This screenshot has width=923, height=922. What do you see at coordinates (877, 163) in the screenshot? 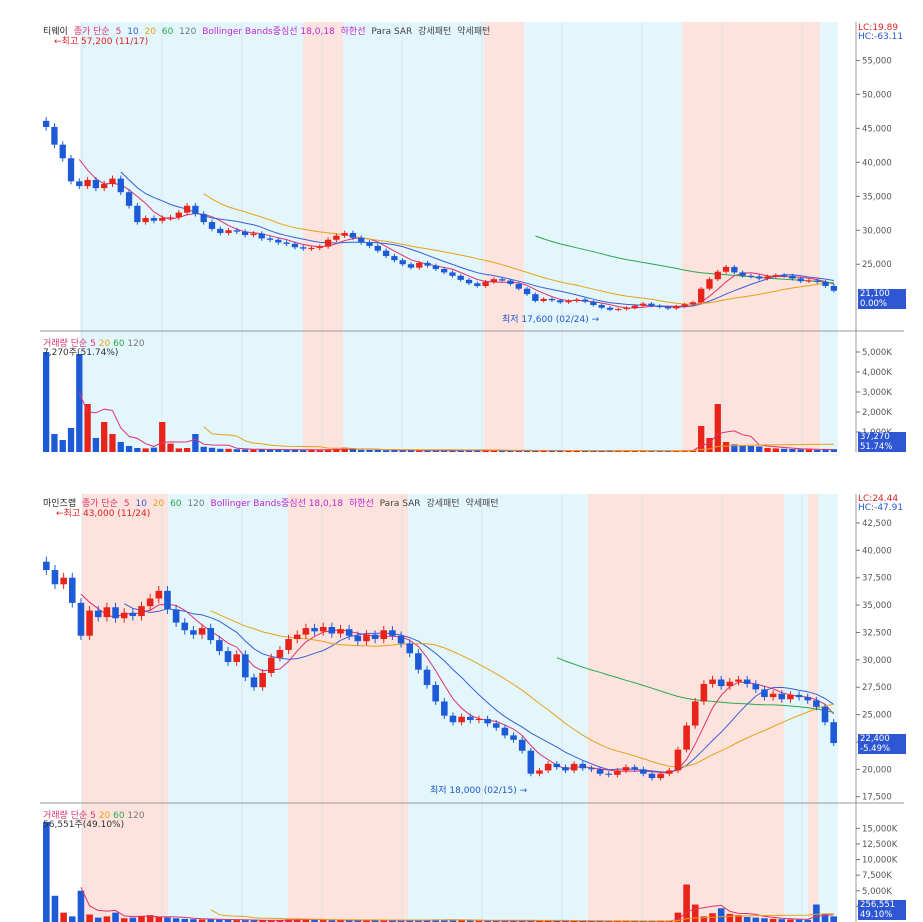
I see `y-tick-label: 40,000` at bounding box center [877, 163].